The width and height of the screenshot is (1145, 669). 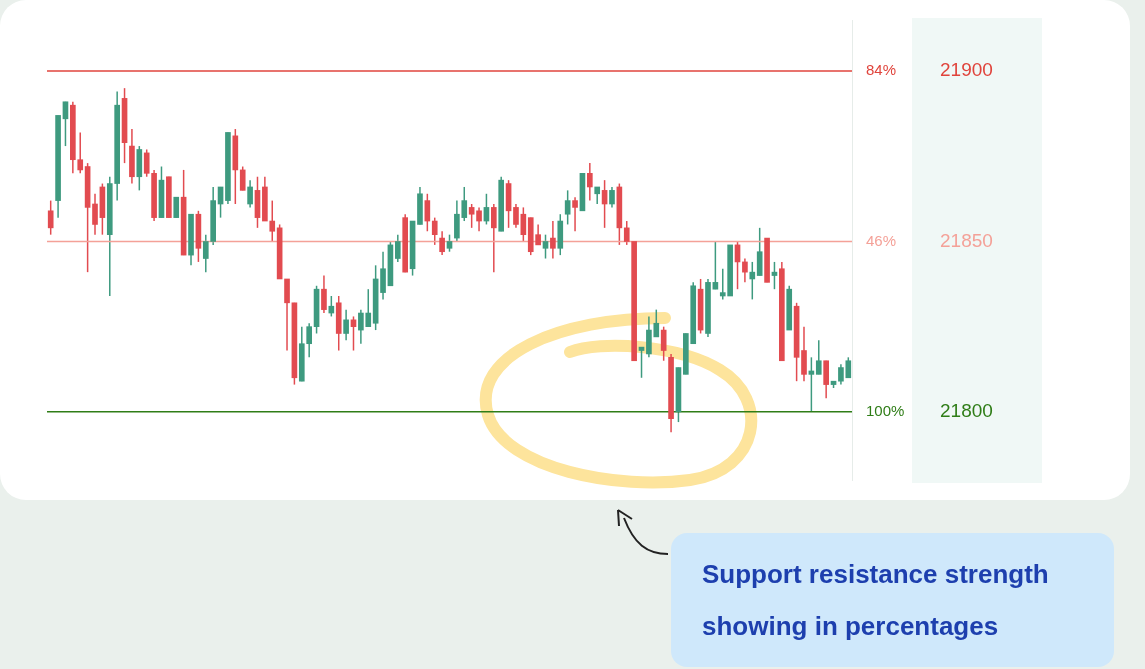 What do you see at coordinates (892, 600) in the screenshot?
I see `text: Support resistance strength showing in percentages` at bounding box center [892, 600].